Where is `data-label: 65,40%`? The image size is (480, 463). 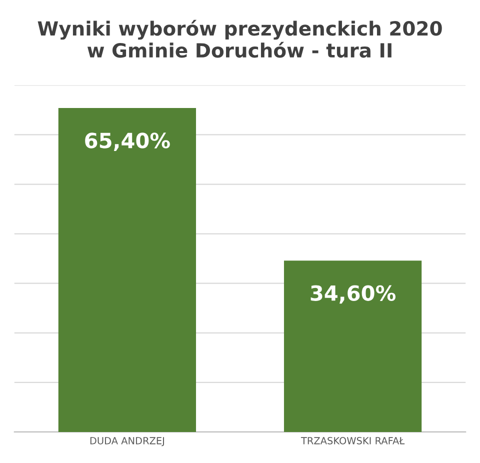 data-label: 65,40% is located at coordinates (127, 142).